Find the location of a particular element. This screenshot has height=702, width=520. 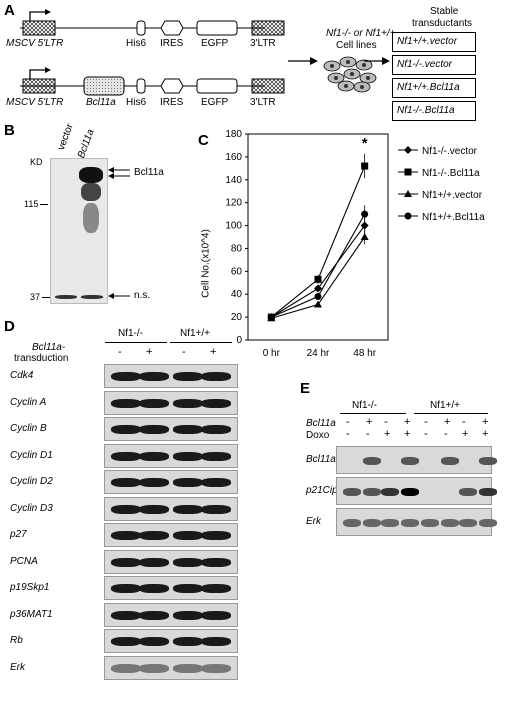

d-row-label: Cyclin D2 is located at coordinates (31, 481).